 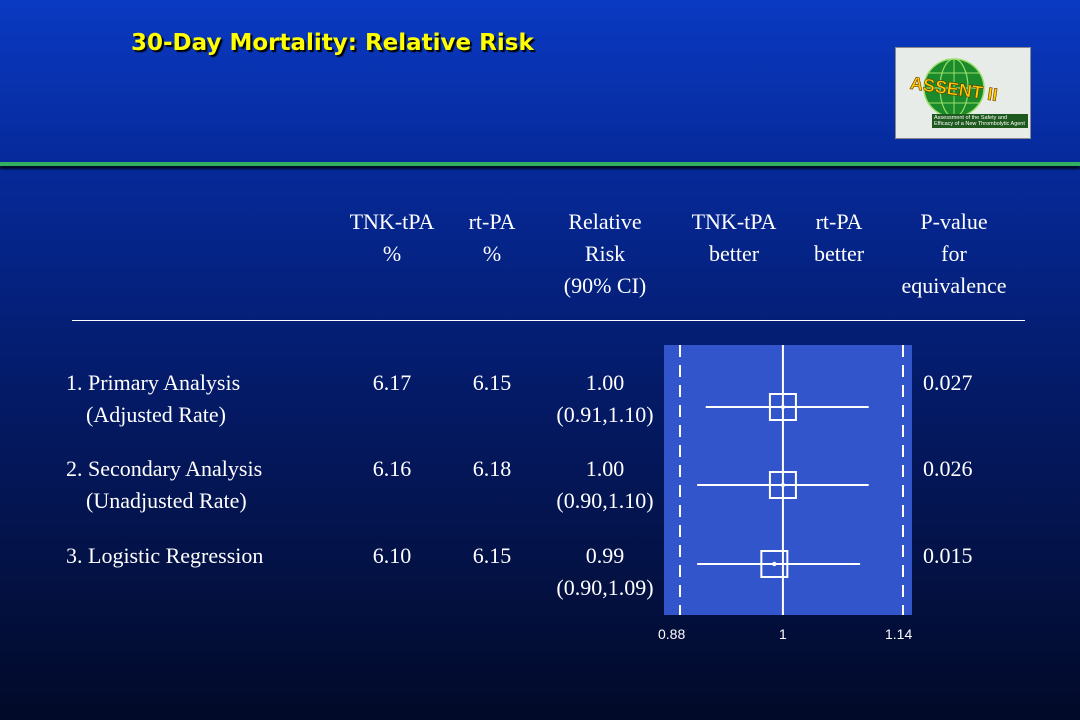 I want to click on row-1-rr: 1.00, so click(x=605, y=382).